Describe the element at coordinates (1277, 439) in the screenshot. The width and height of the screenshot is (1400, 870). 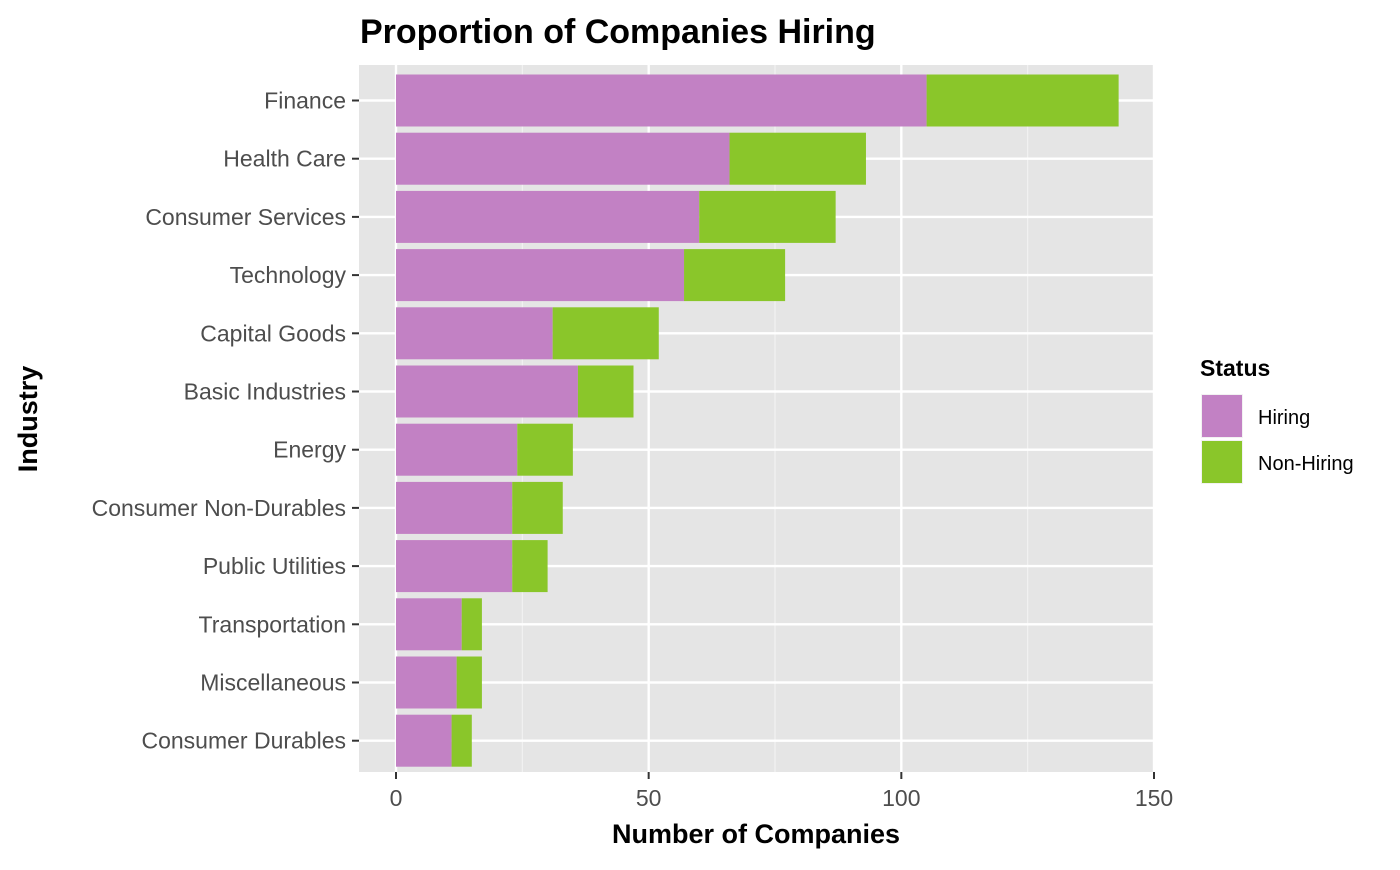
I see `legend-items: Hiring Non-Hiring` at that location.